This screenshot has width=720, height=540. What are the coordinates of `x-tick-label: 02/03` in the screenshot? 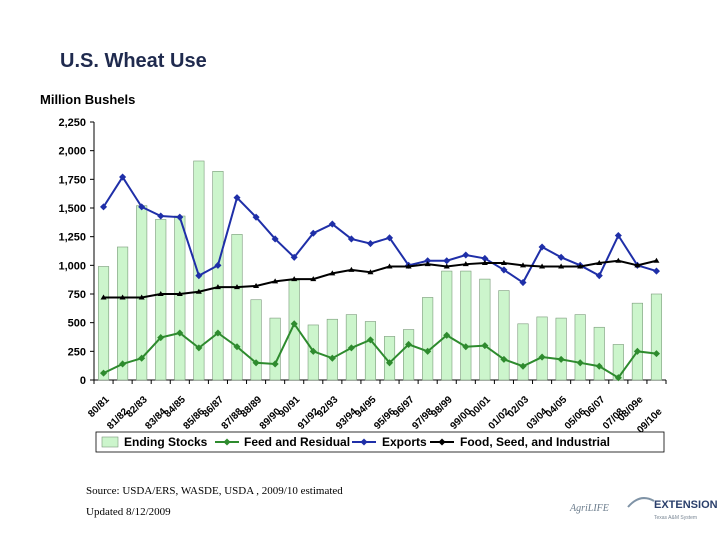 It's located at (519, 407).